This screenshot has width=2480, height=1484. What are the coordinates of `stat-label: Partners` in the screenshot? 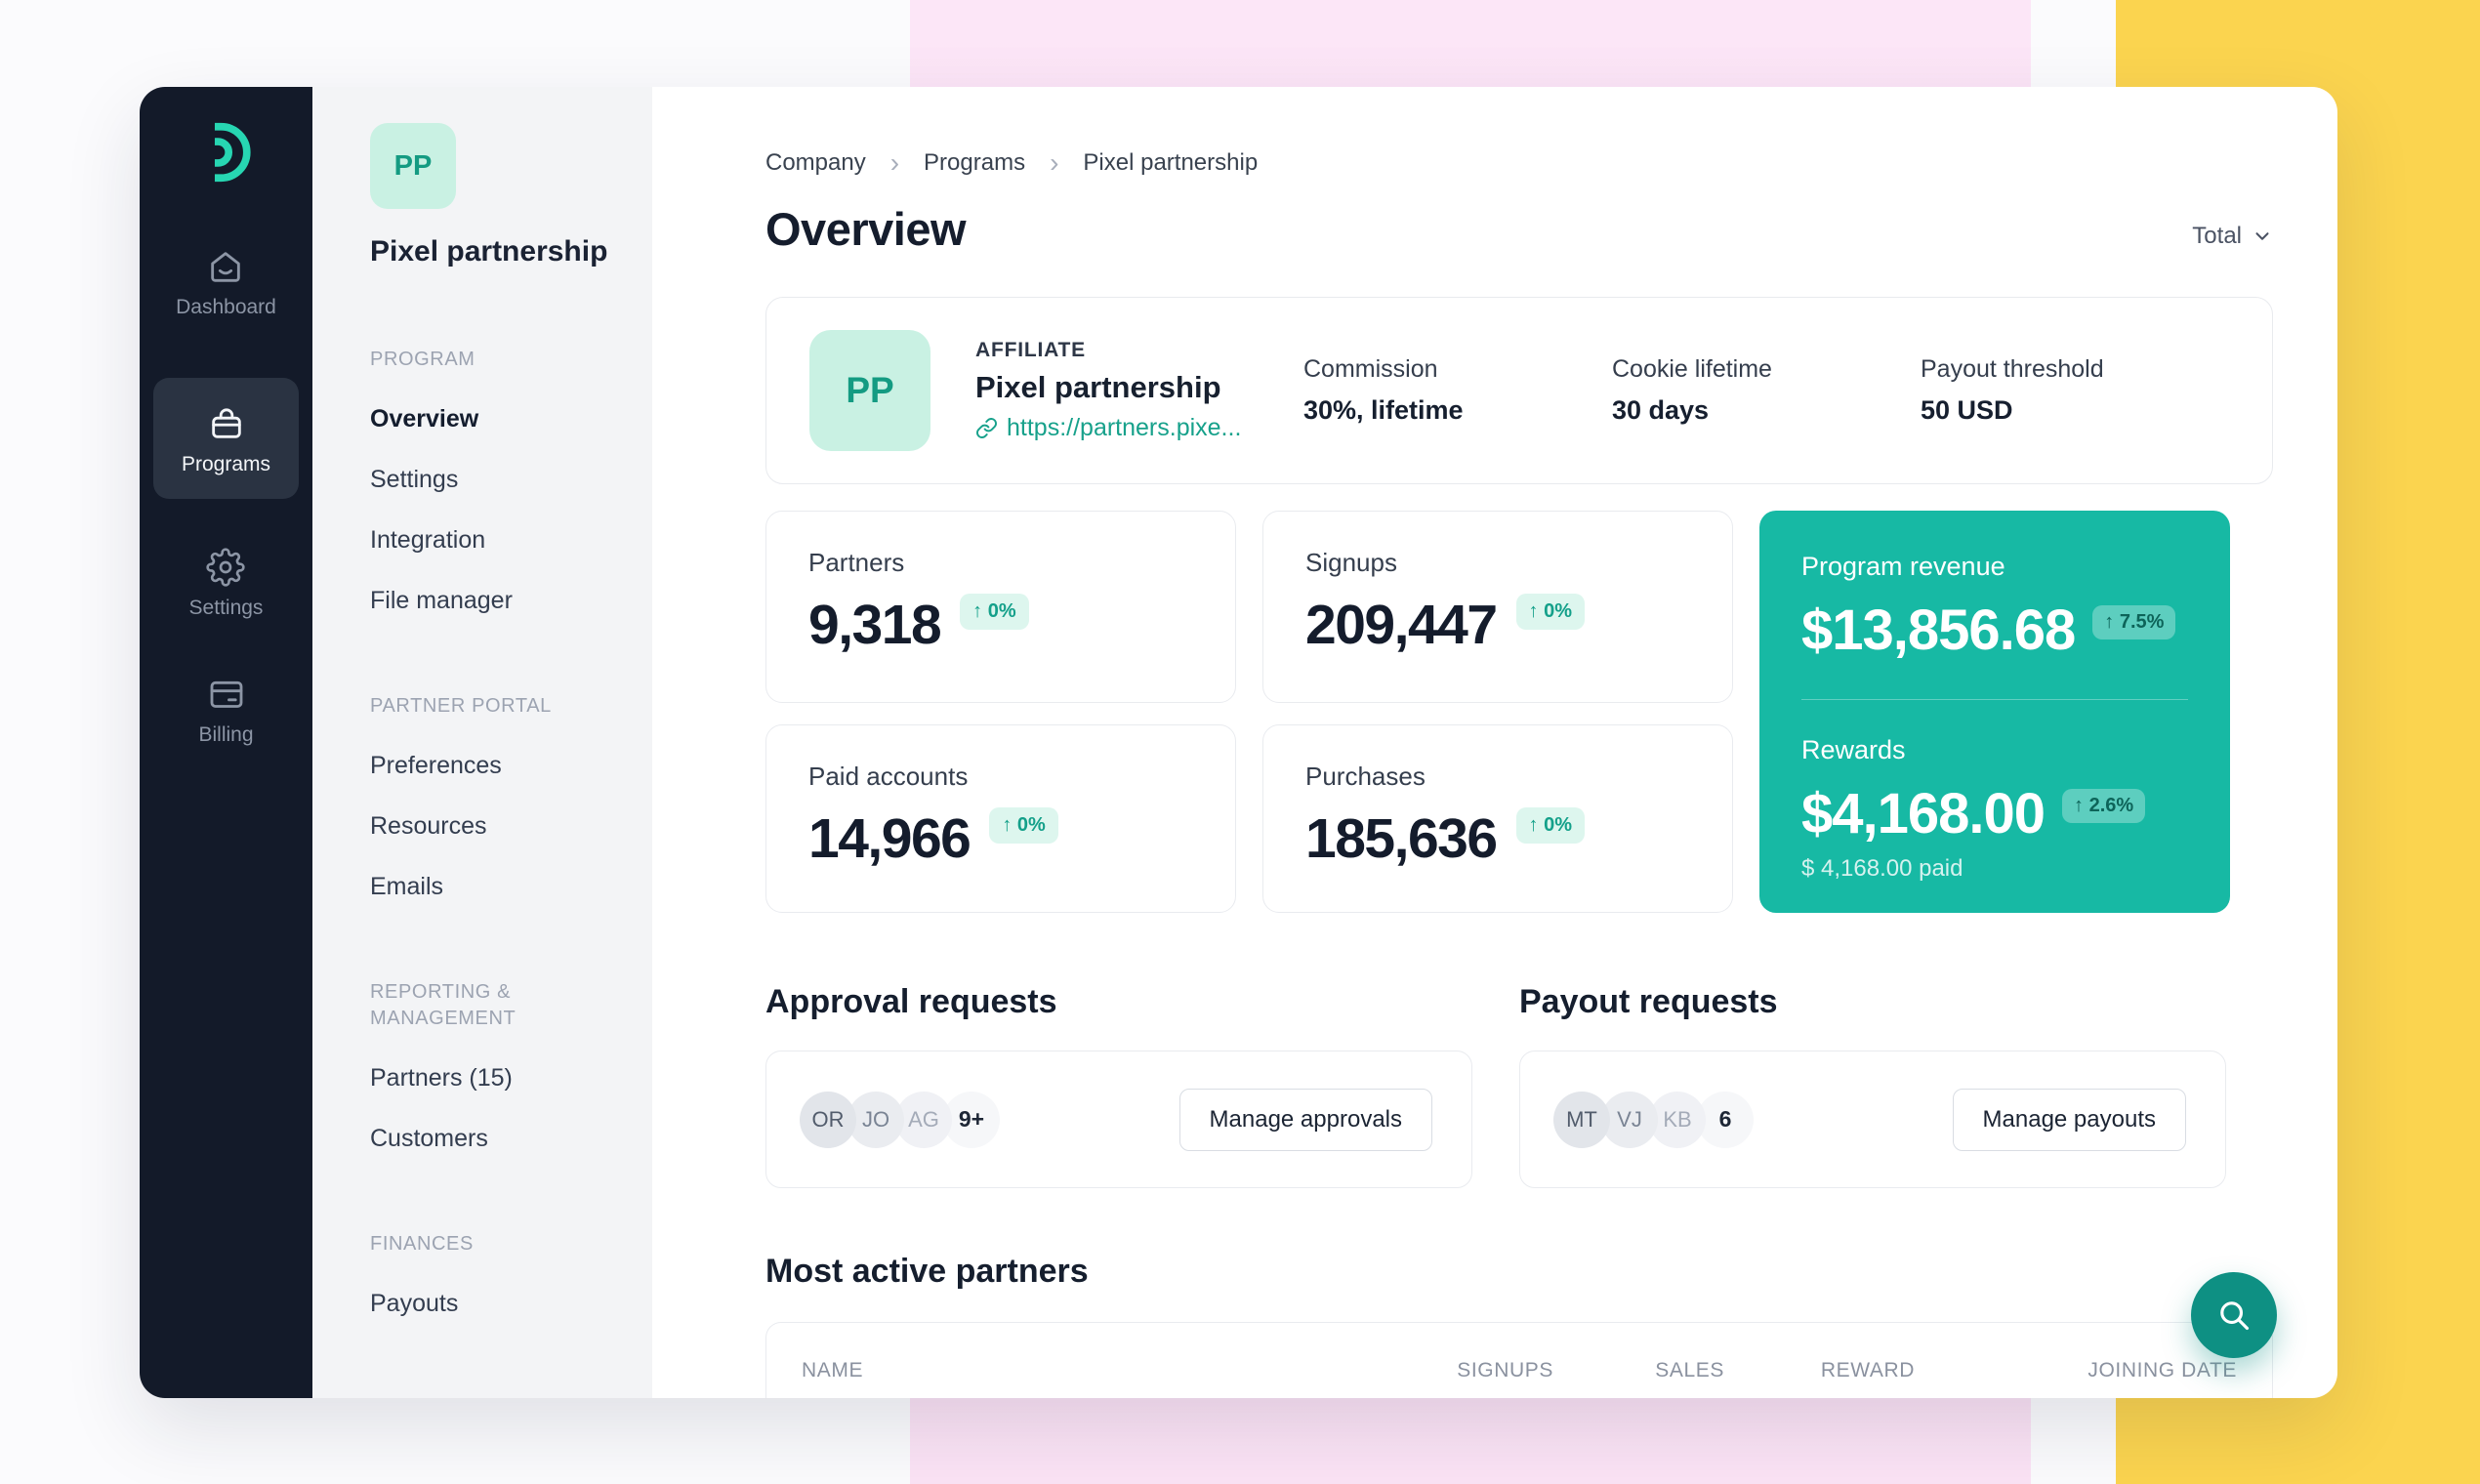 It's located at (857, 562).